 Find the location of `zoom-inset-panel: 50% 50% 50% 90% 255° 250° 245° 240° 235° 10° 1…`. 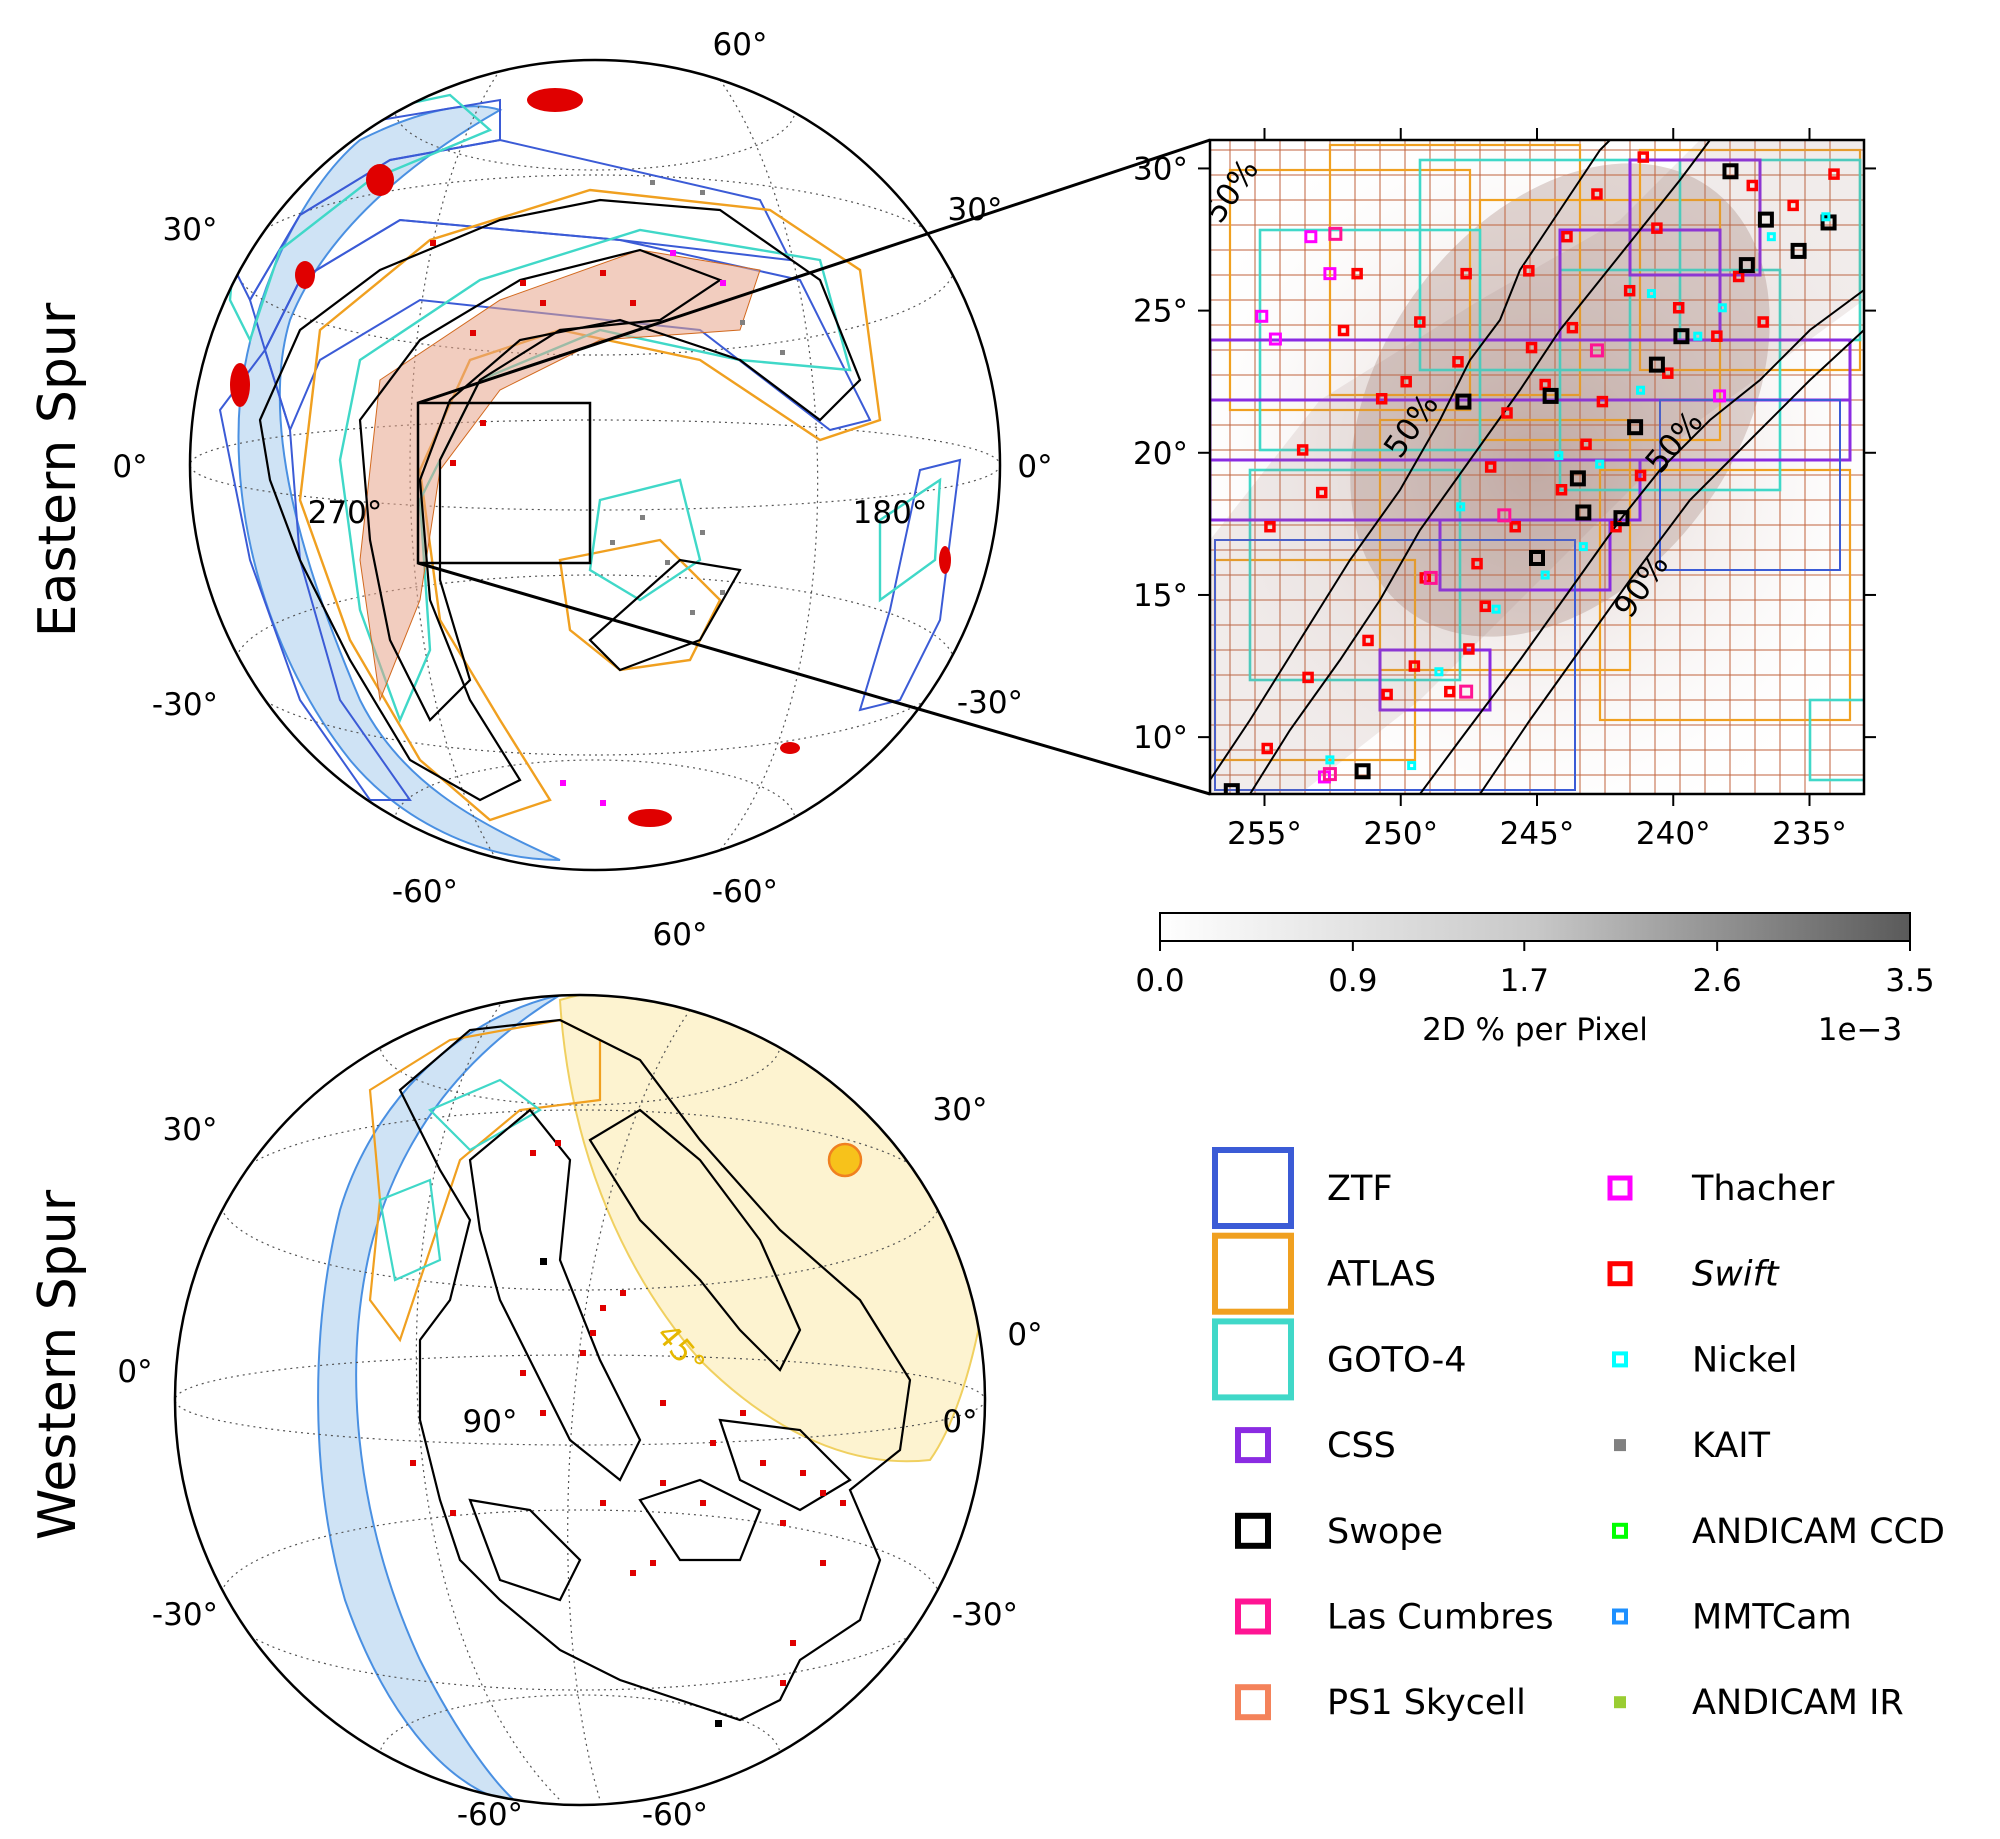

zoom-inset-panel: 50% 50% 50% 90% 255° 250° 245° 240° 235° 10° 1… is located at coordinates (1504, 490).